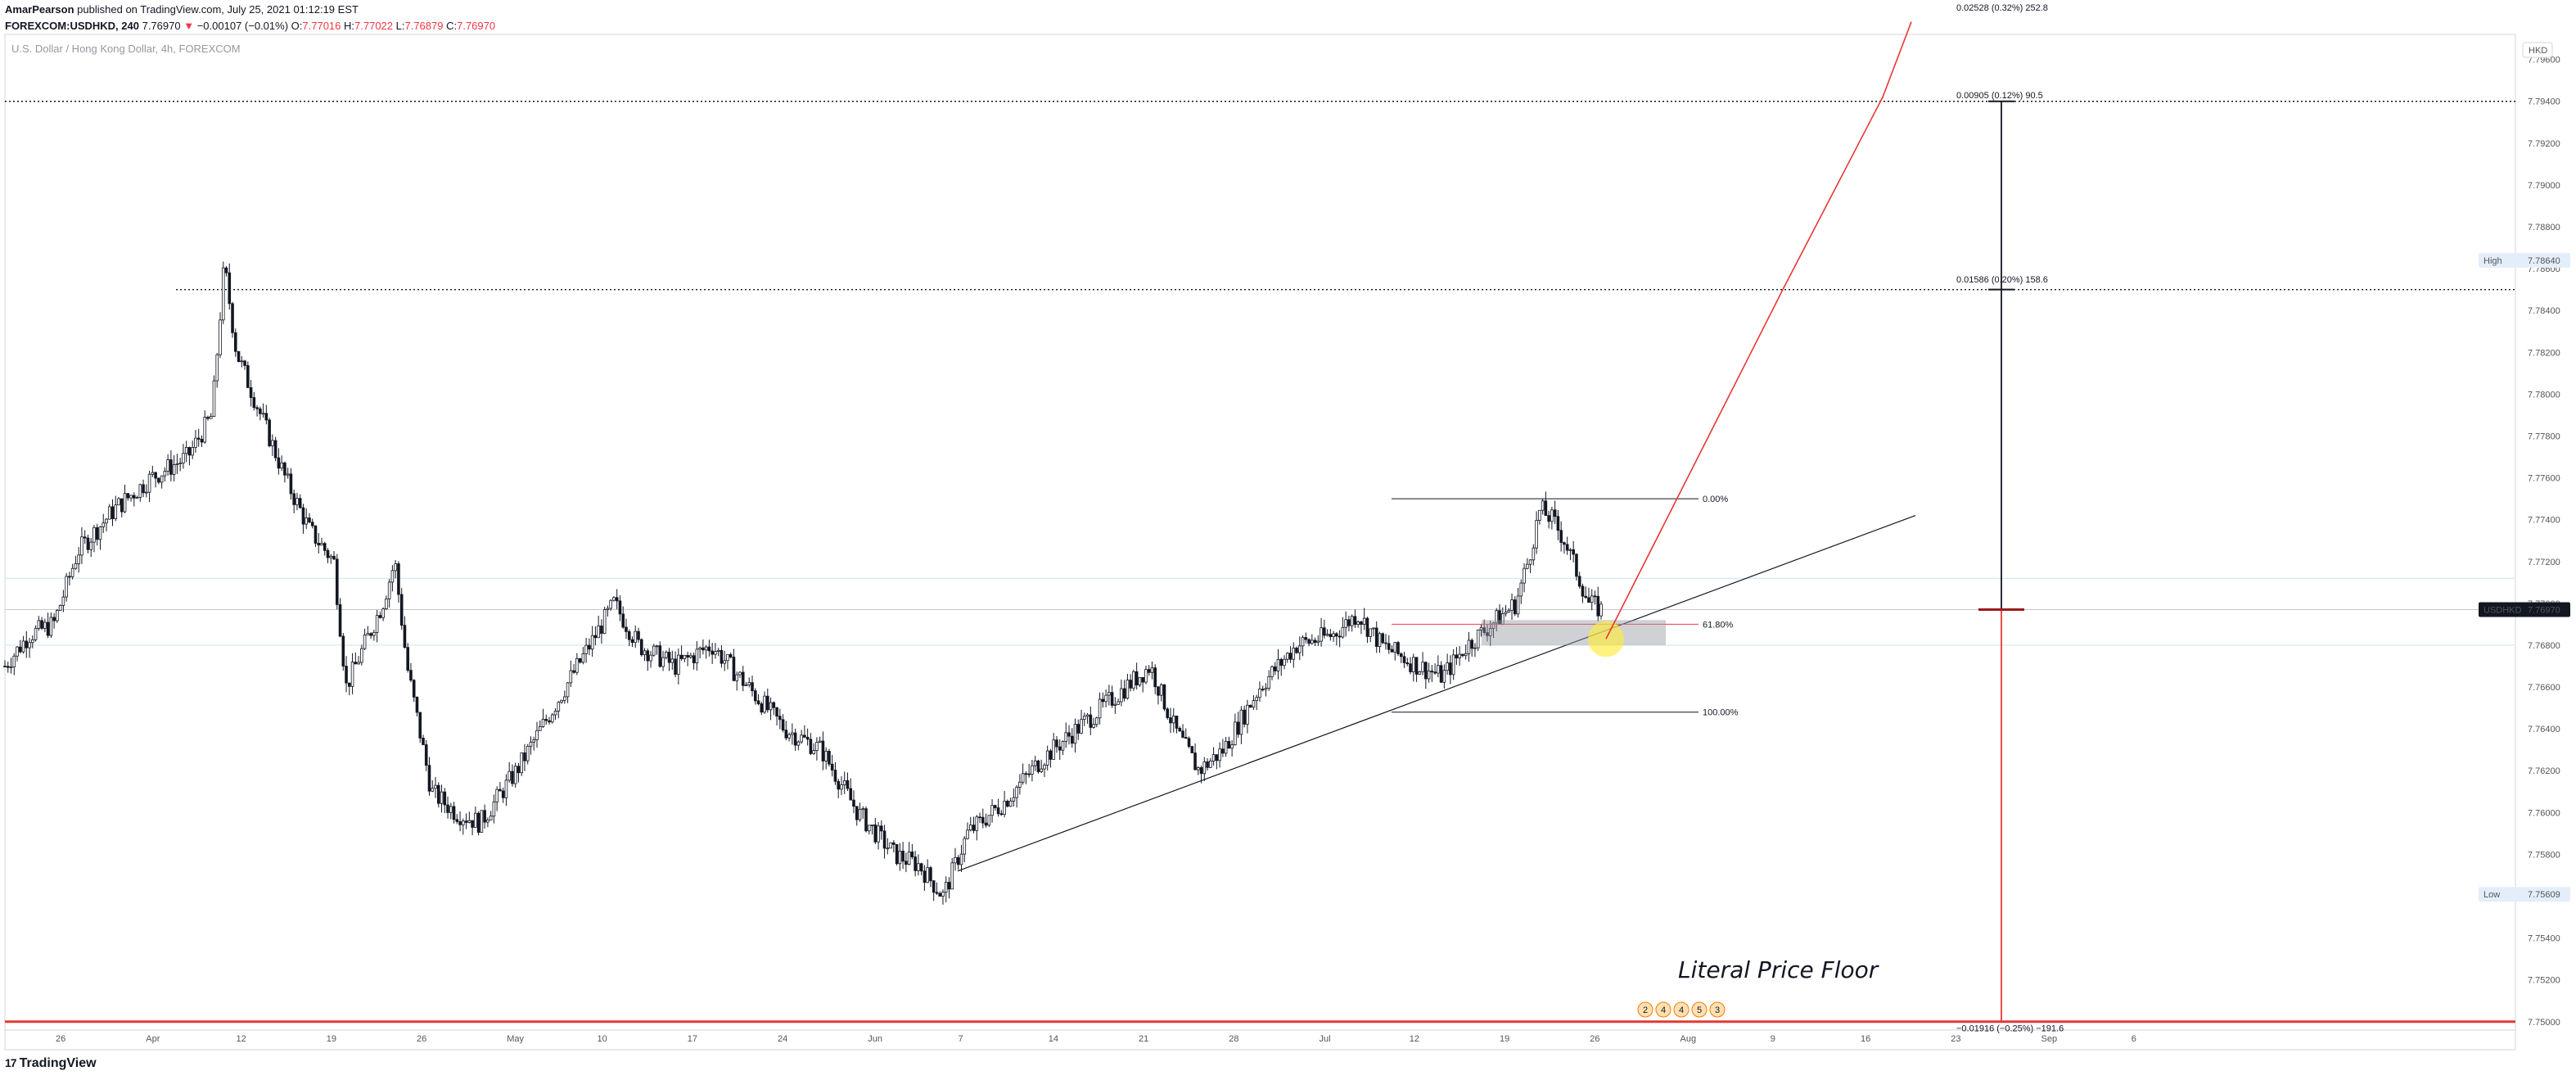 This screenshot has height=1080, width=2576. I want to click on economic-events: 2 4 4 5 3, so click(1681, 1009).